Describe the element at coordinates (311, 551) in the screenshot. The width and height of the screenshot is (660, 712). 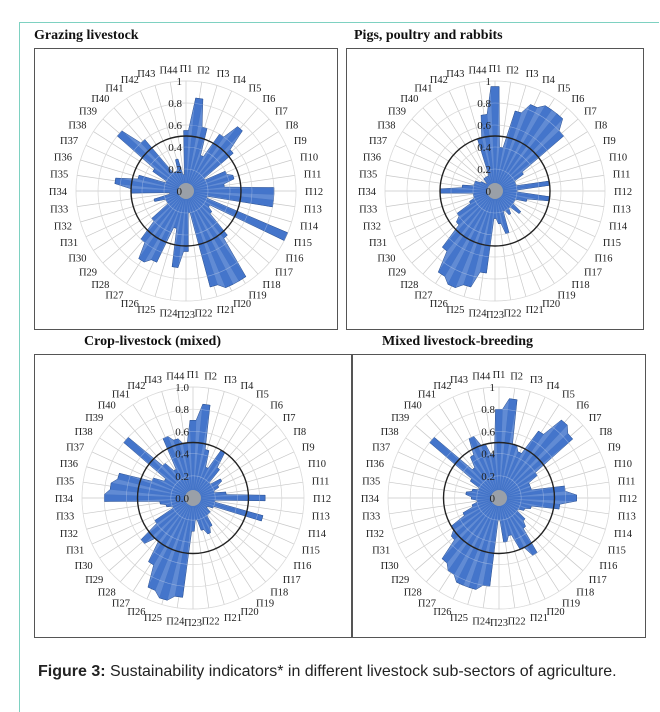
I see `category-label: П15` at that location.